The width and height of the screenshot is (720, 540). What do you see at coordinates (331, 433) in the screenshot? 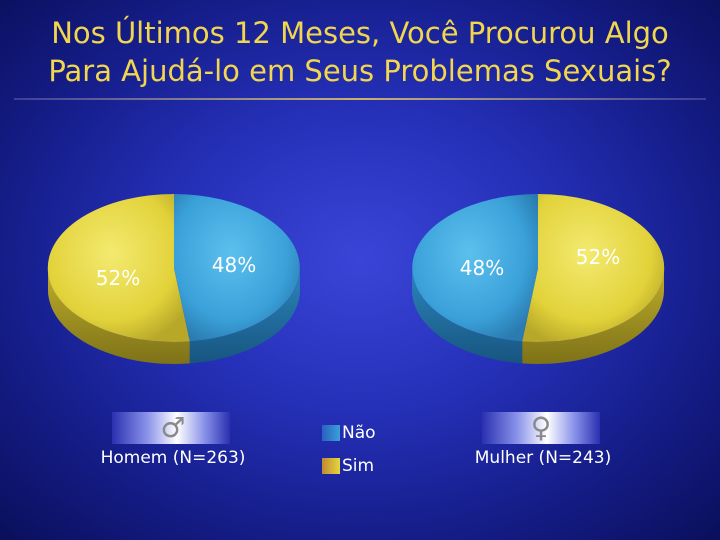
I see `blue-swatch` at bounding box center [331, 433].